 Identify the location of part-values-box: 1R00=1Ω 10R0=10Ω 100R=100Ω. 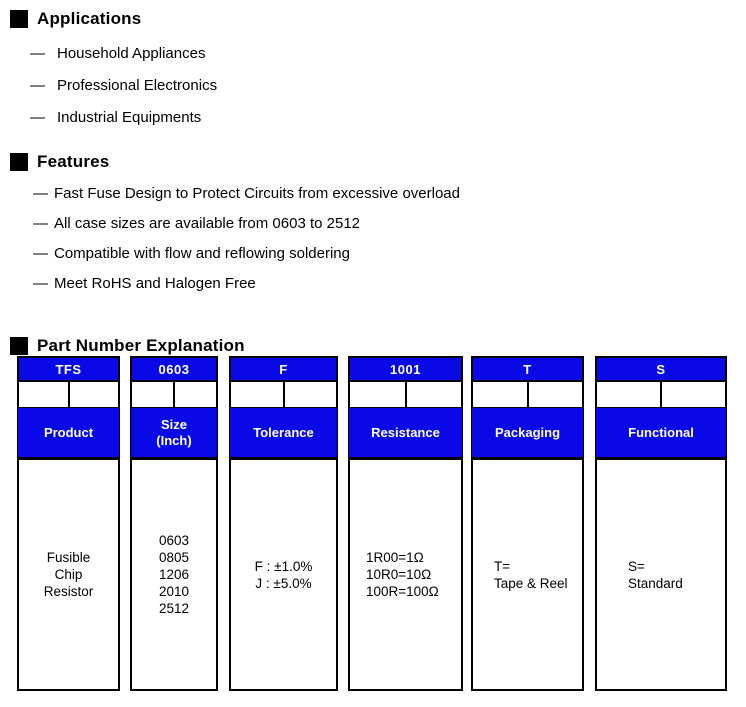
(405, 574).